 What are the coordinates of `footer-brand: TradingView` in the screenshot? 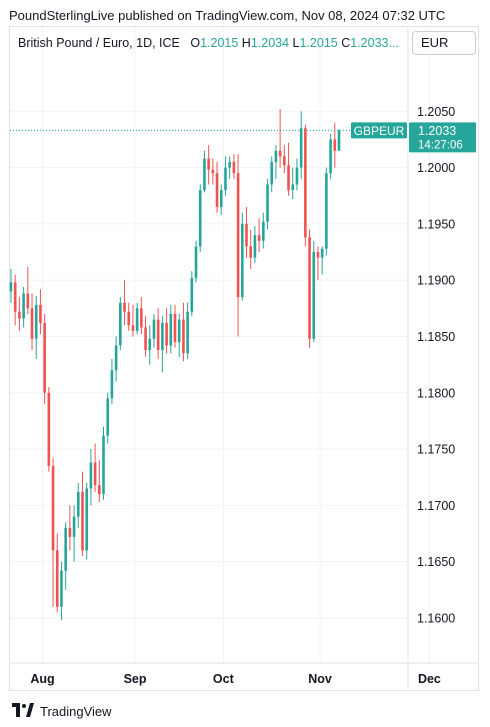 It's located at (62, 711).